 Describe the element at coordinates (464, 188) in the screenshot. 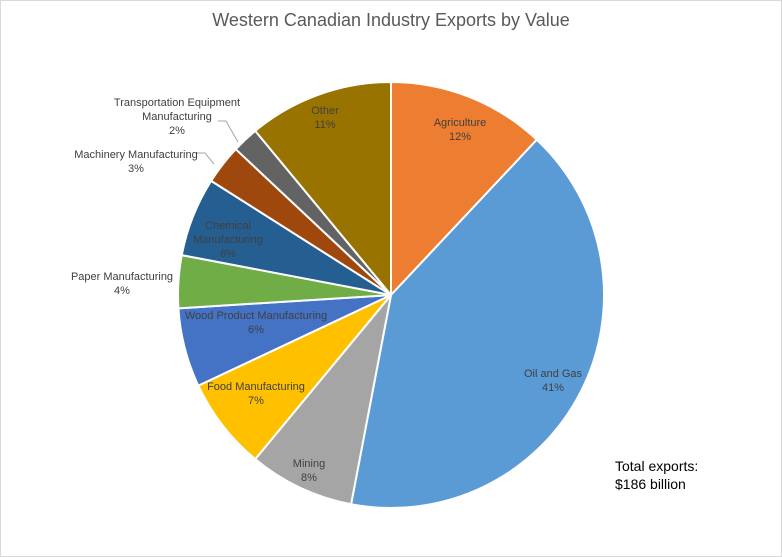

I see `pie-slice-agriculture` at that location.